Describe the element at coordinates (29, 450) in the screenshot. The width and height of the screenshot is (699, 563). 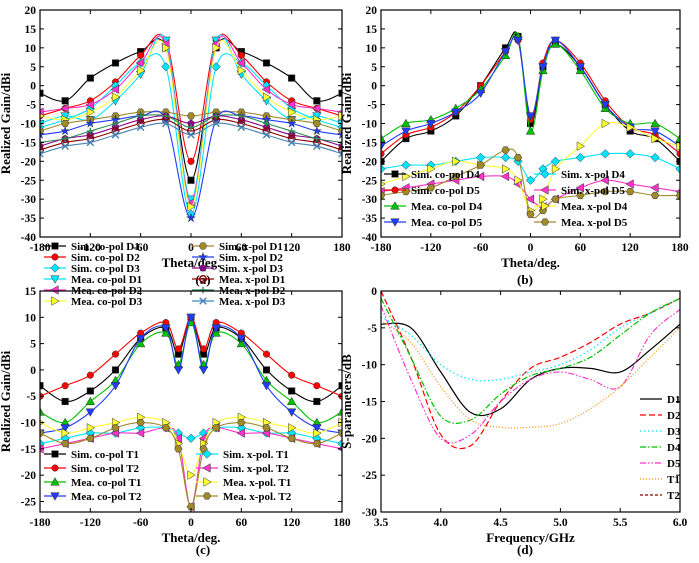
I see `y-tick-label: -15` at that location.